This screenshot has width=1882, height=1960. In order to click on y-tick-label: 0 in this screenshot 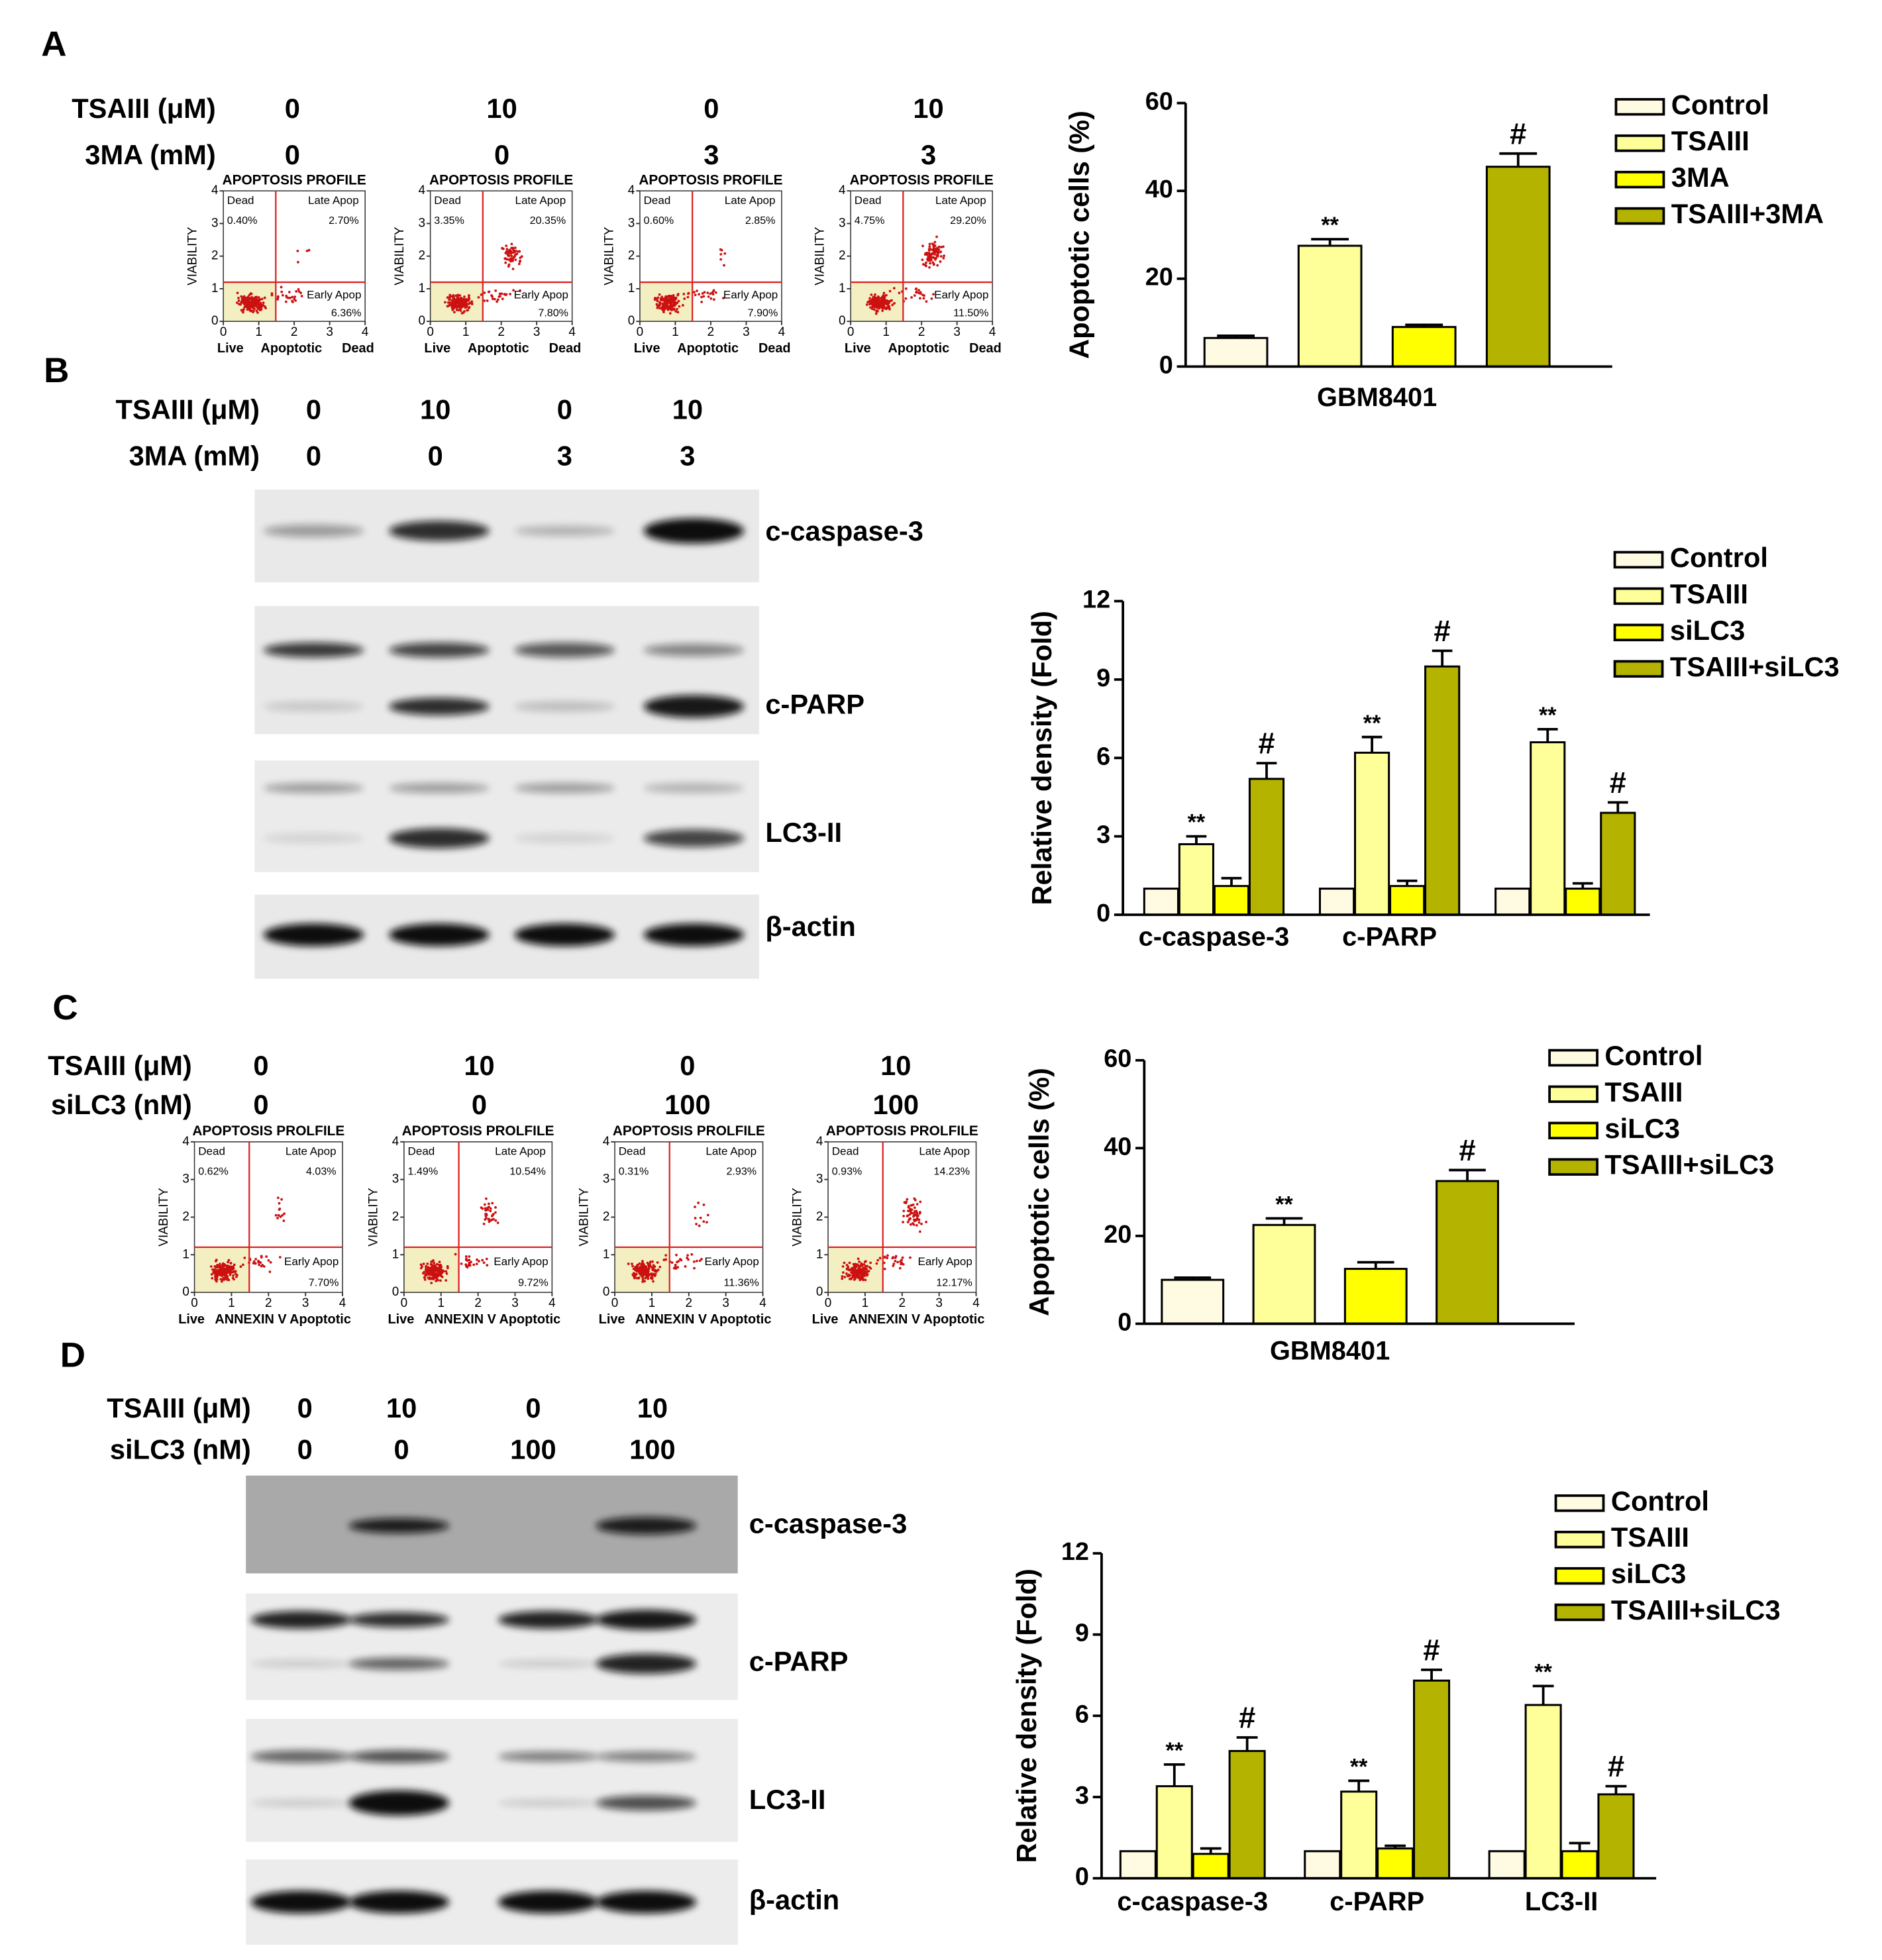, I will do `click(215, 321)`.